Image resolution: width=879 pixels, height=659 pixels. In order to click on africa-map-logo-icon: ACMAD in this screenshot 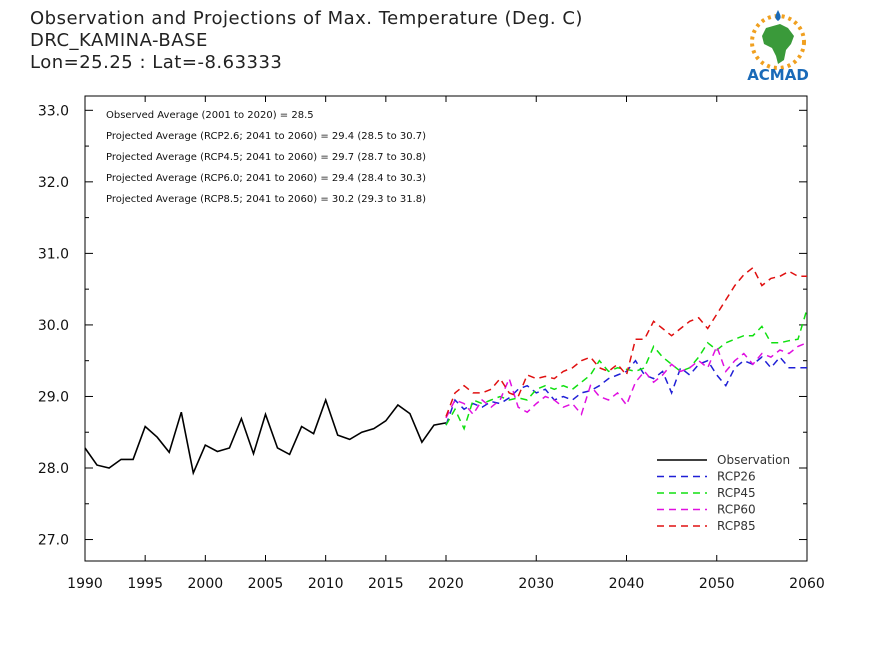, I will do `click(778, 47)`.